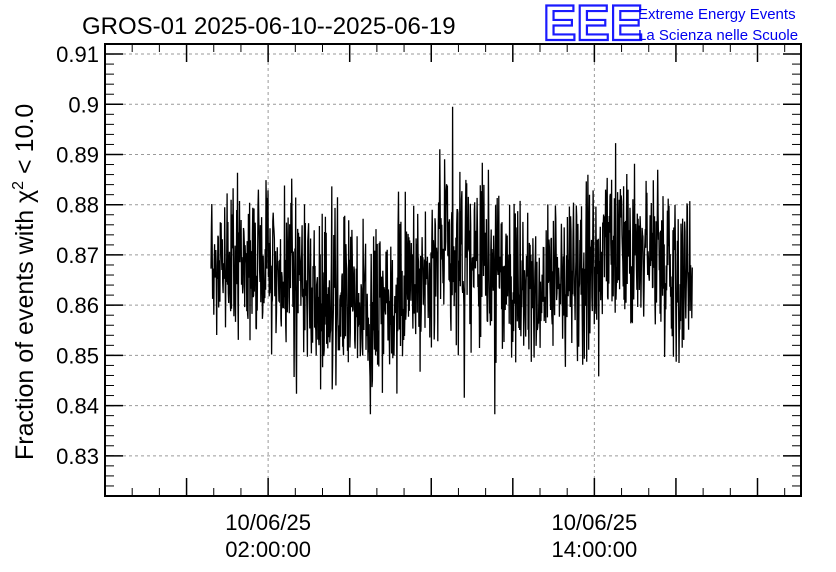  What do you see at coordinates (77, 355) in the screenshot?
I see `y-tick-label: 0.85` at bounding box center [77, 355].